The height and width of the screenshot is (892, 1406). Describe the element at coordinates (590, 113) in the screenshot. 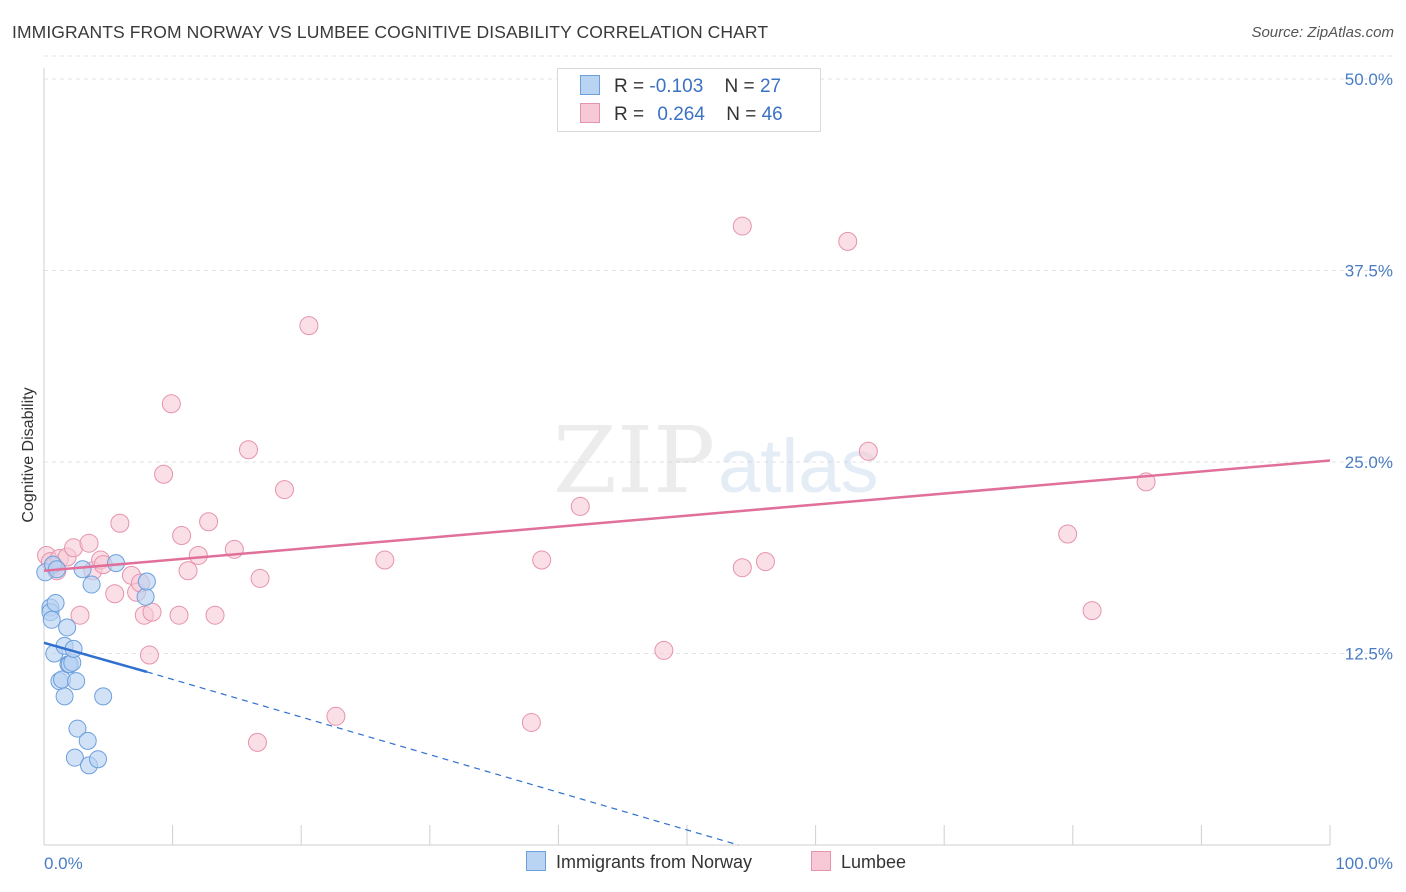

I see `legend-swatch-lumbee` at that location.